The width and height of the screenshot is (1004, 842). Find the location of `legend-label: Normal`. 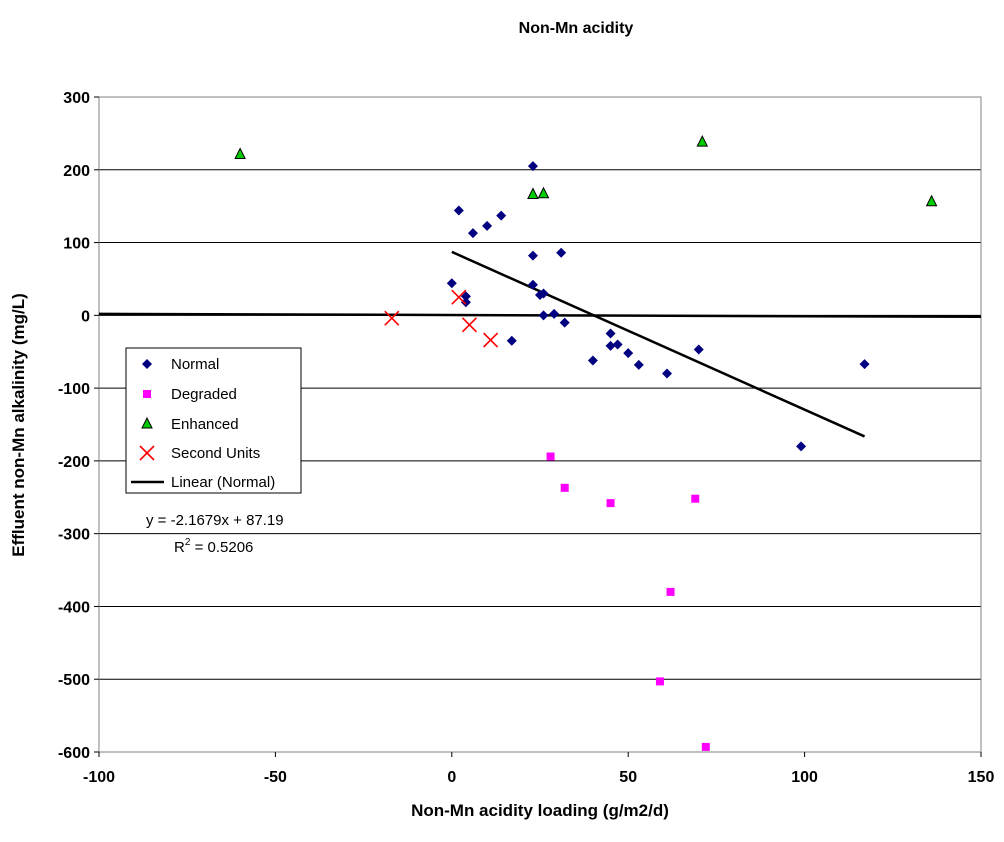

legend-label: Normal is located at coordinates (195, 364).